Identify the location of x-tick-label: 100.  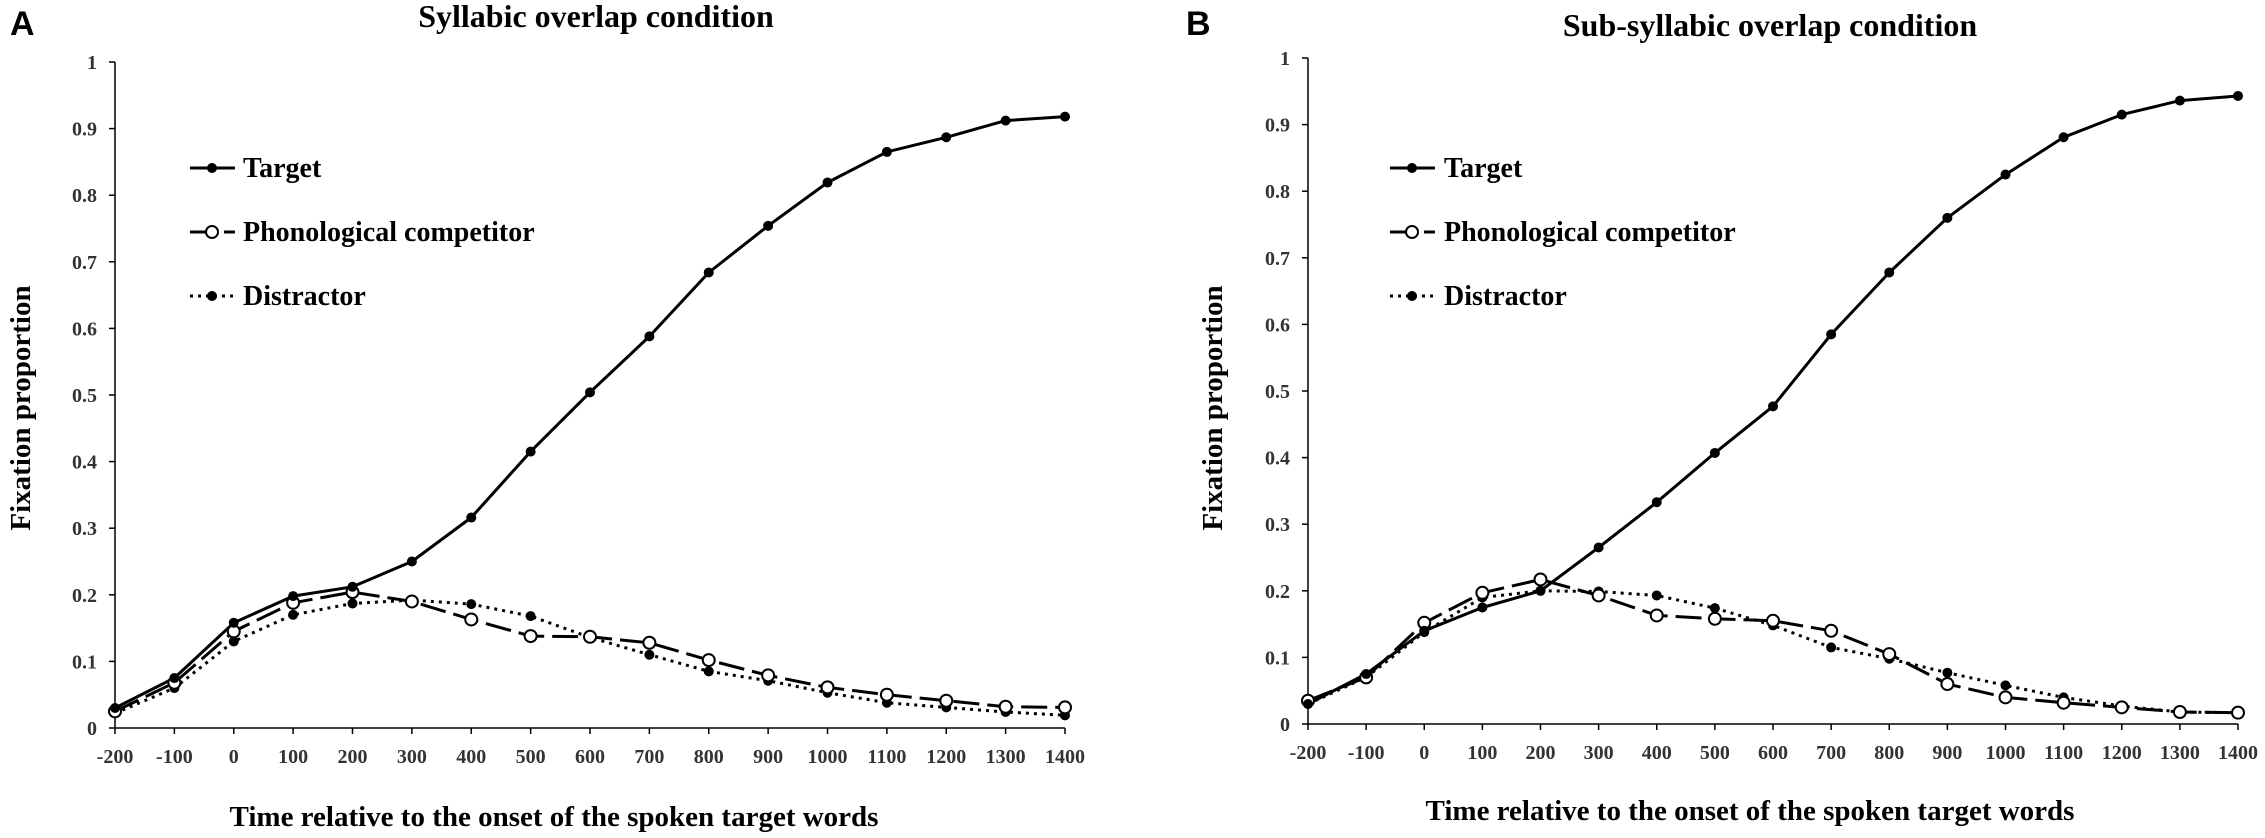
(1482, 753).